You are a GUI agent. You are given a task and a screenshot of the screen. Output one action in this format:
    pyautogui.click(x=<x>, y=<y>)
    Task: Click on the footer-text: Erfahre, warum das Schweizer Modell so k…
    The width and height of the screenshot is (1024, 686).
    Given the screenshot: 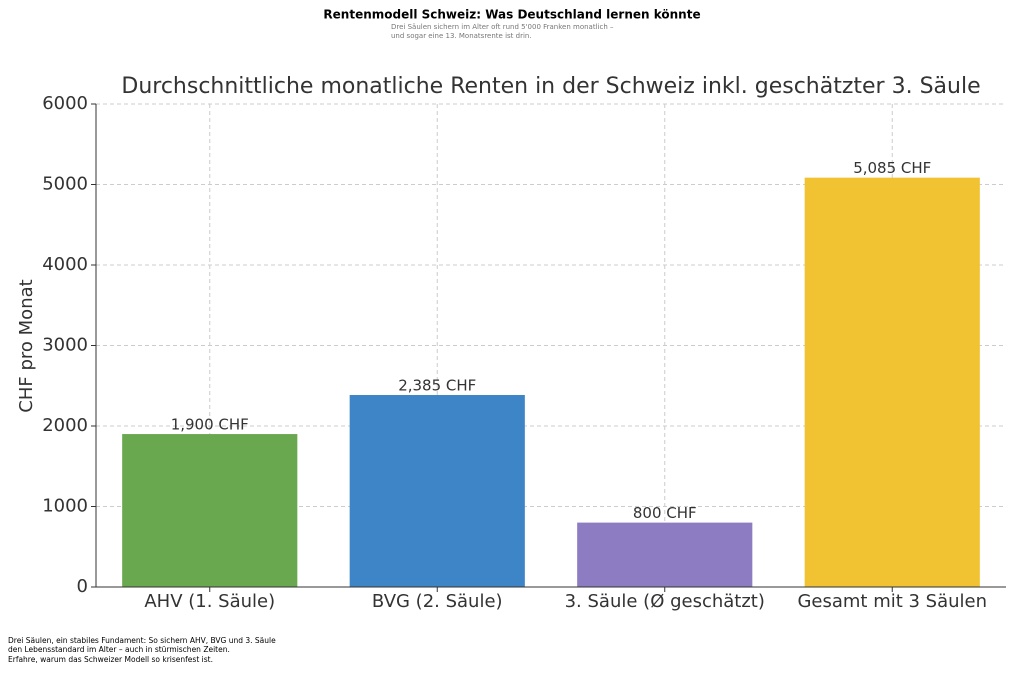 What is the action you would take?
    pyautogui.click(x=110, y=659)
    